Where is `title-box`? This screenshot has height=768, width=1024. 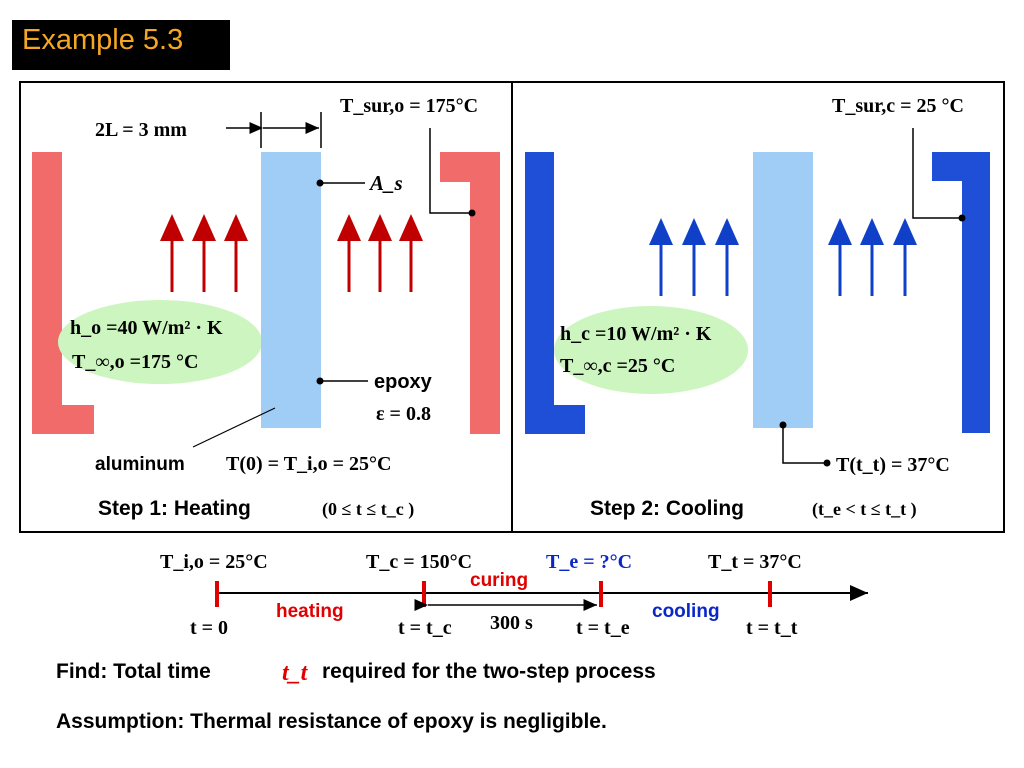
title-box is located at coordinates (121, 45).